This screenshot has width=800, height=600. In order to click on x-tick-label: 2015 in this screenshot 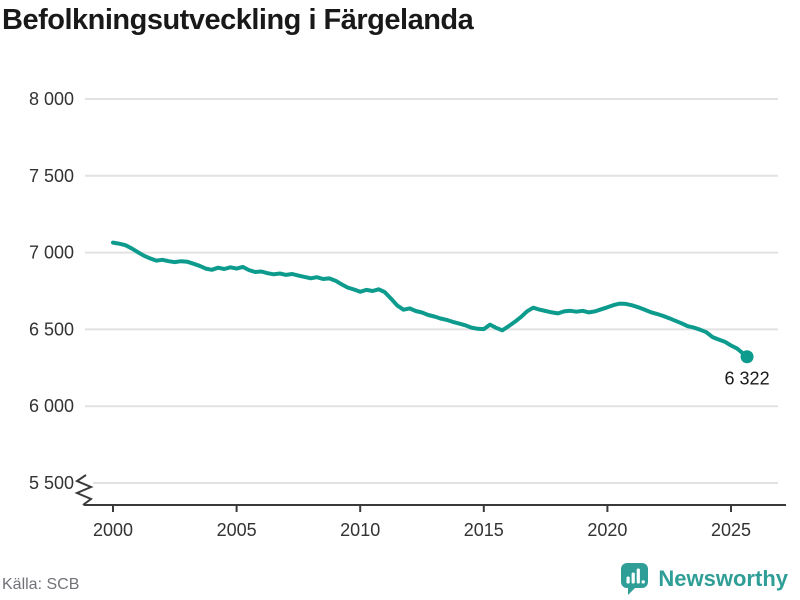, I will do `click(484, 530)`.